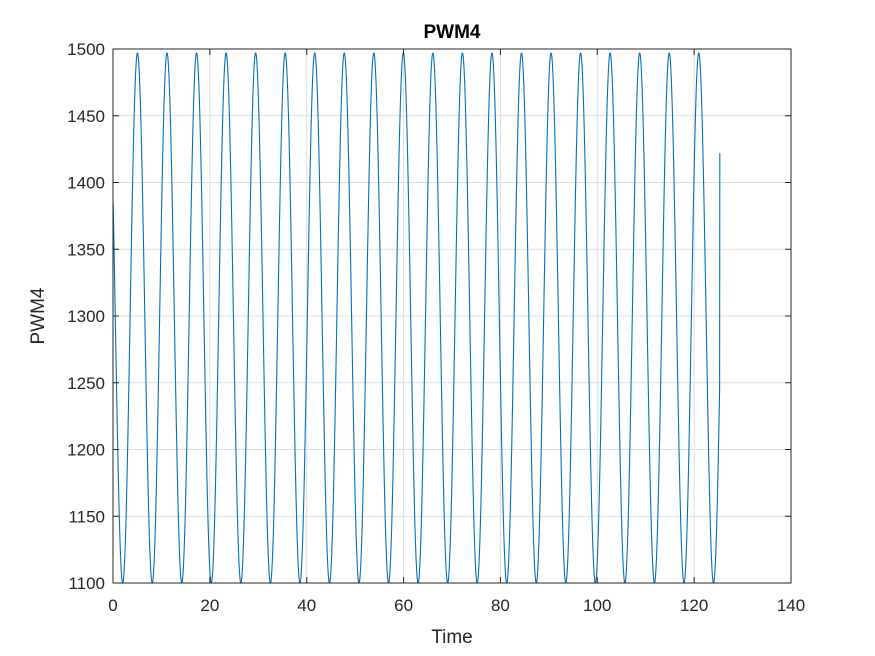  Describe the element at coordinates (403, 605) in the screenshot. I see `x-tick-label: 60` at that location.